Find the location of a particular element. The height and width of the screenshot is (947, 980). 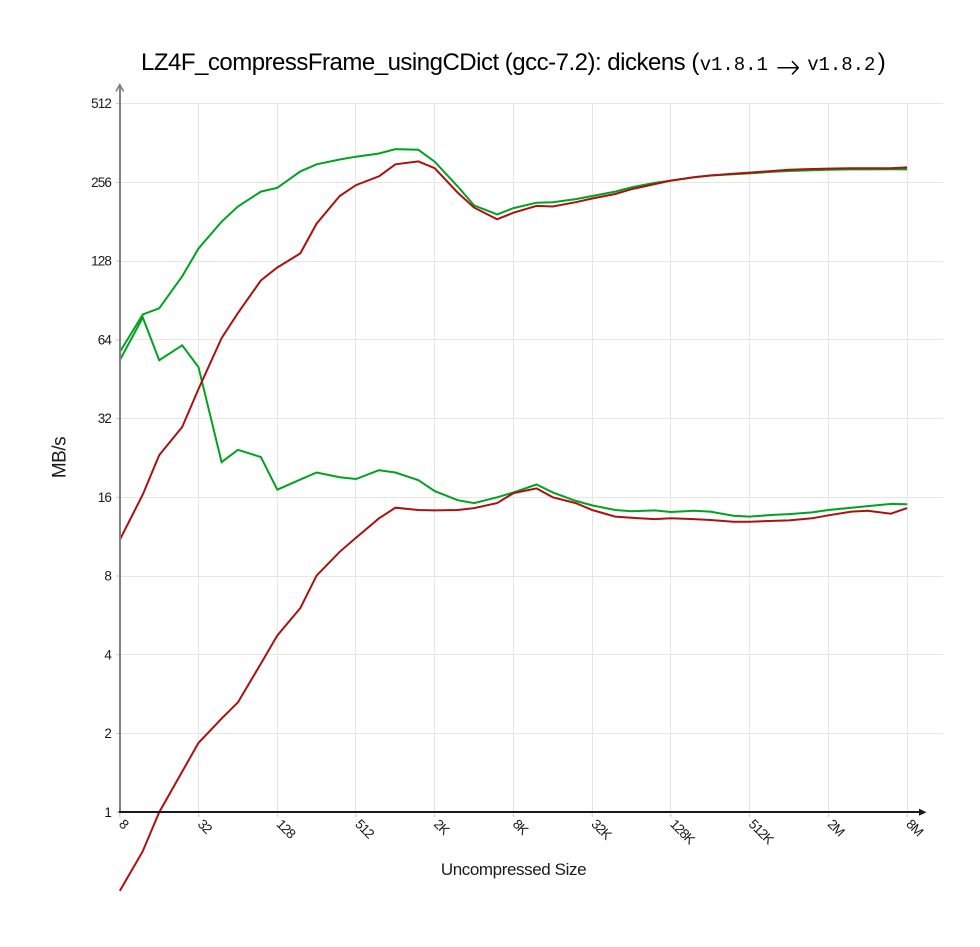

svg-text: 128 is located at coordinates (101, 261).